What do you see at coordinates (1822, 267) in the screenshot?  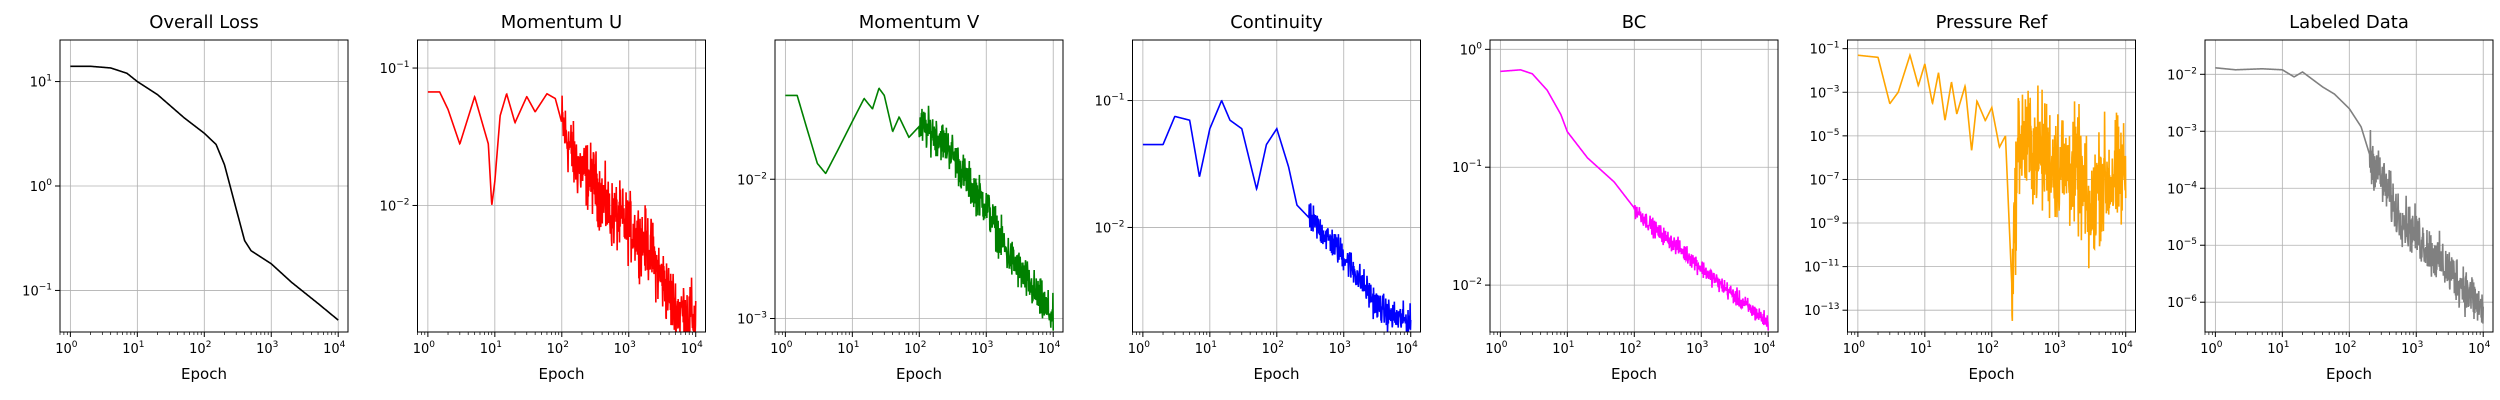 I see `y-tick-label: 10⁻¹¹` at bounding box center [1822, 267].